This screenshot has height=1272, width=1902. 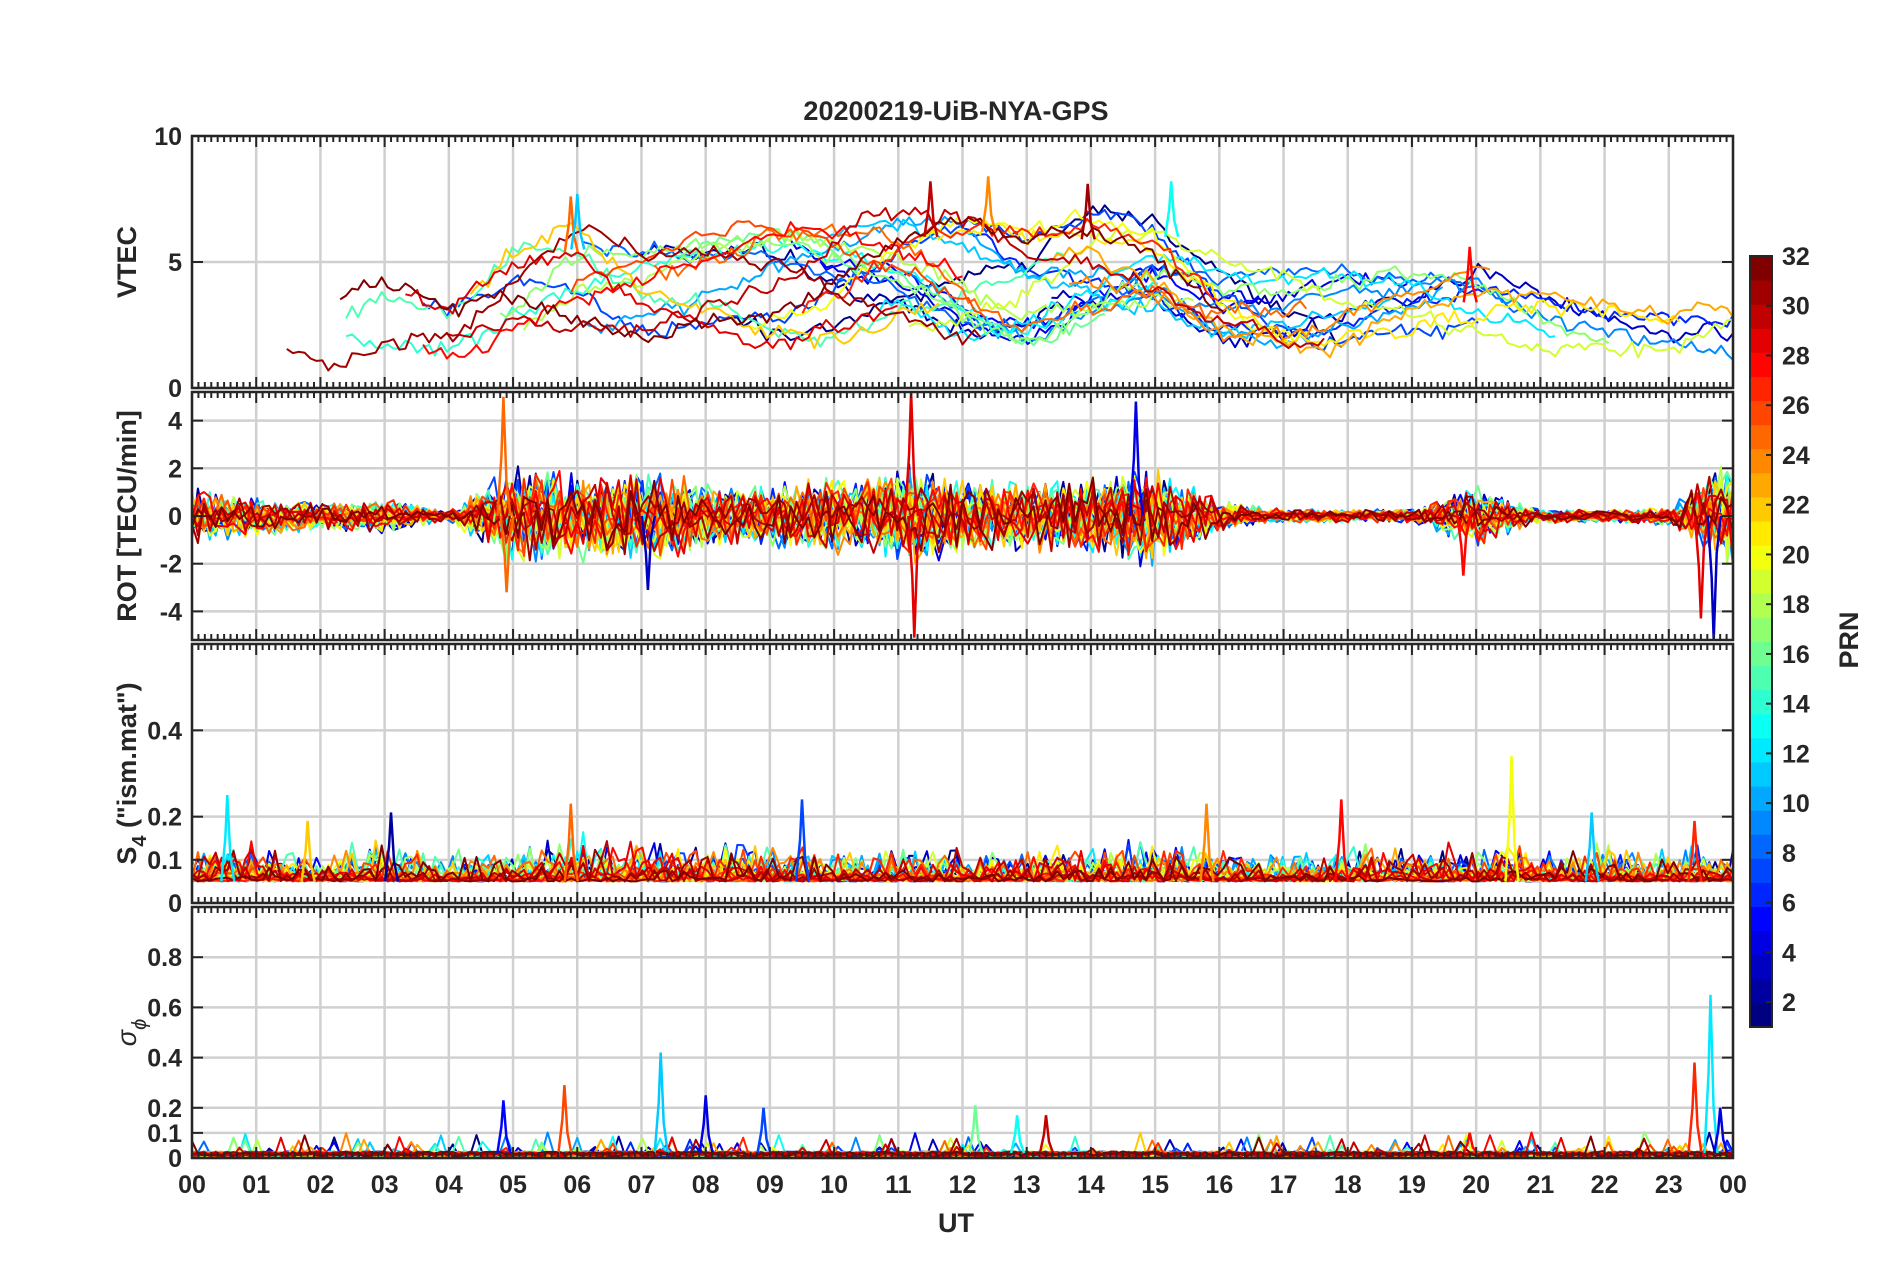 What do you see at coordinates (256, 1185) in the screenshot?
I see `x-tick-label: 01` at bounding box center [256, 1185].